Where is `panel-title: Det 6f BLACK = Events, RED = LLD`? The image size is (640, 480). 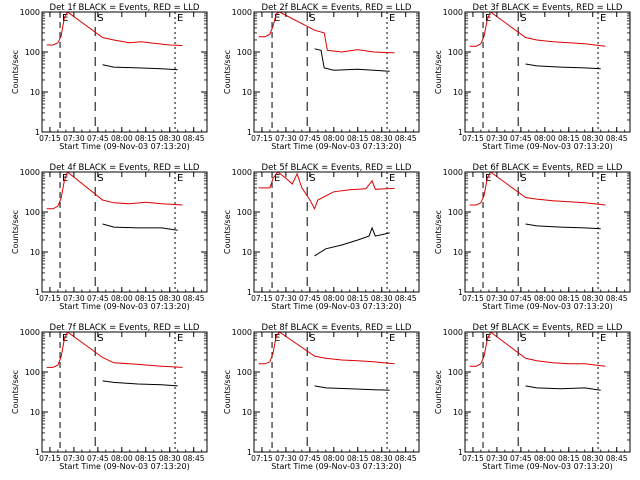
panel-title: Det 6f BLACK = Events, RED = LLD is located at coordinates (548, 168).